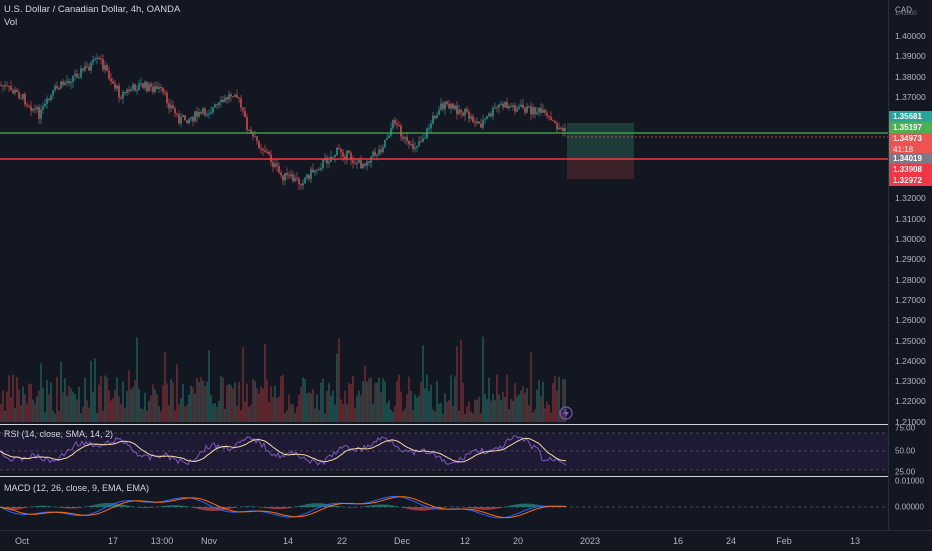 This screenshot has width=932, height=551. What do you see at coordinates (910, 180) in the screenshot?
I see `sl-price-tag: 1.32972` at bounding box center [910, 180].